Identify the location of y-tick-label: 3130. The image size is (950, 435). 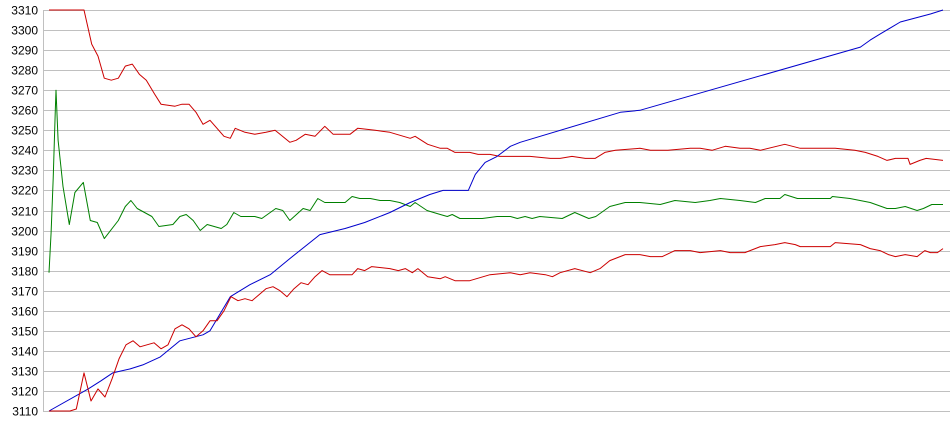
(24, 372).